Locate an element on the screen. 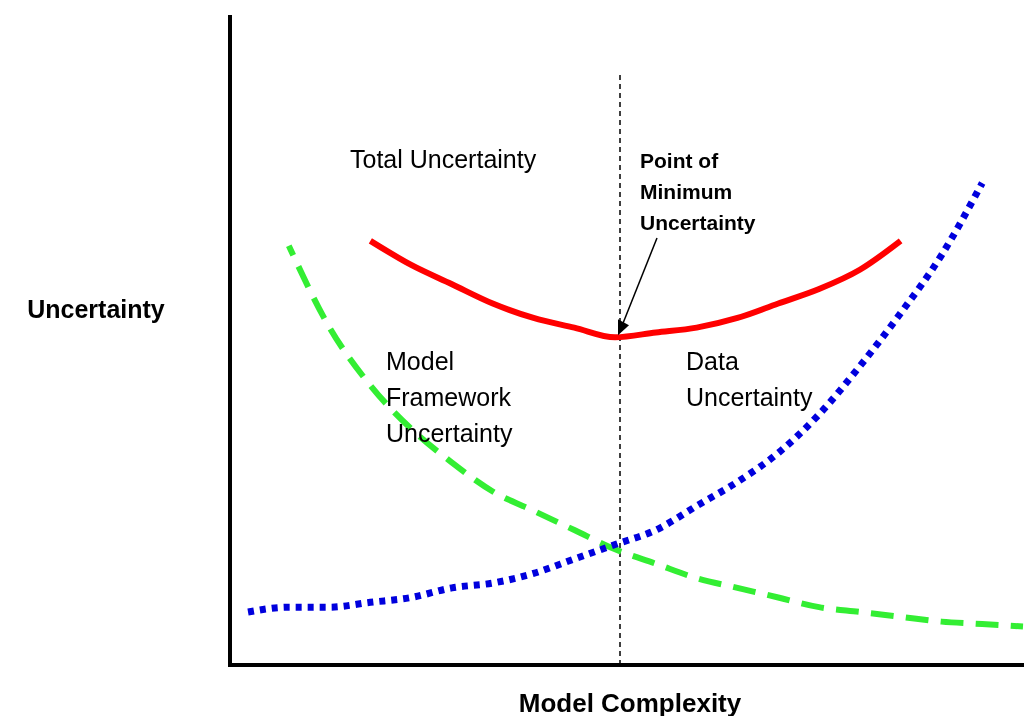 Image resolution: width=1024 pixels, height=716 pixels. y-axis-title: Uncertainty is located at coordinates (96, 309).